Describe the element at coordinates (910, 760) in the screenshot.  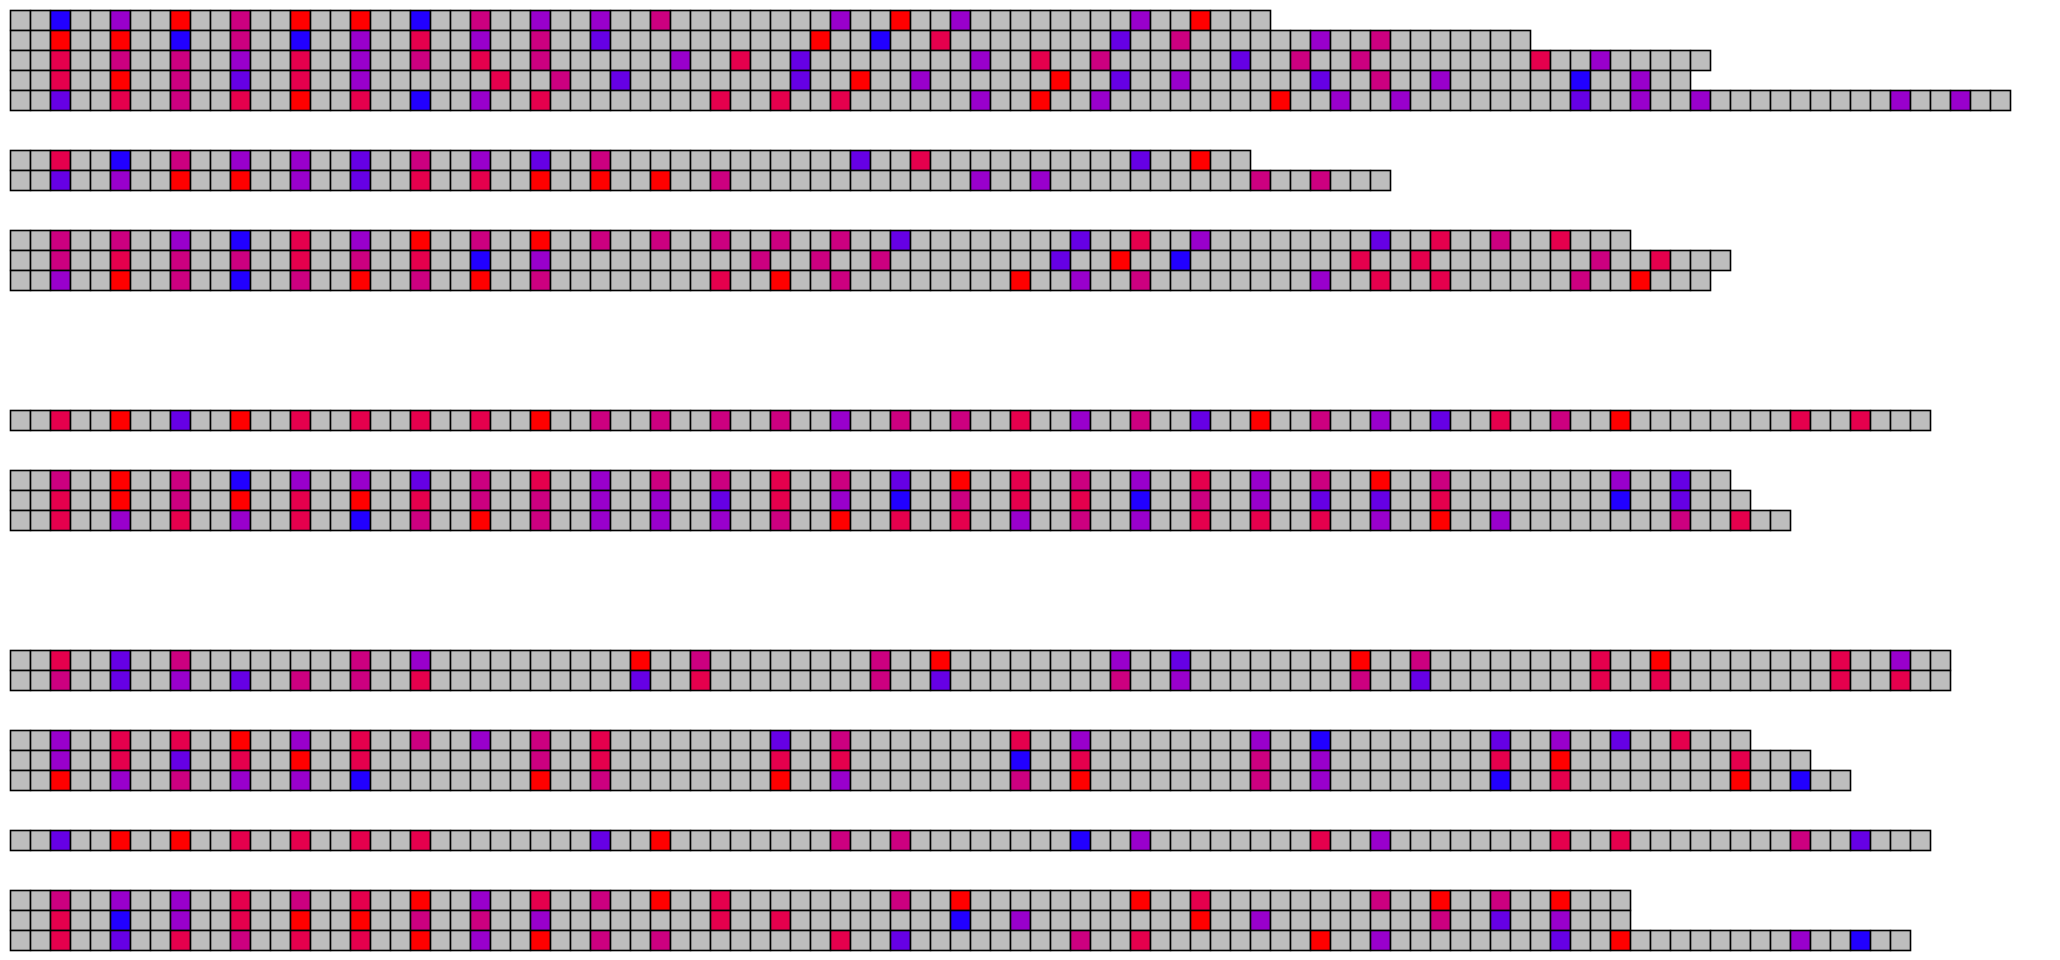
I see `cell-row` at that location.